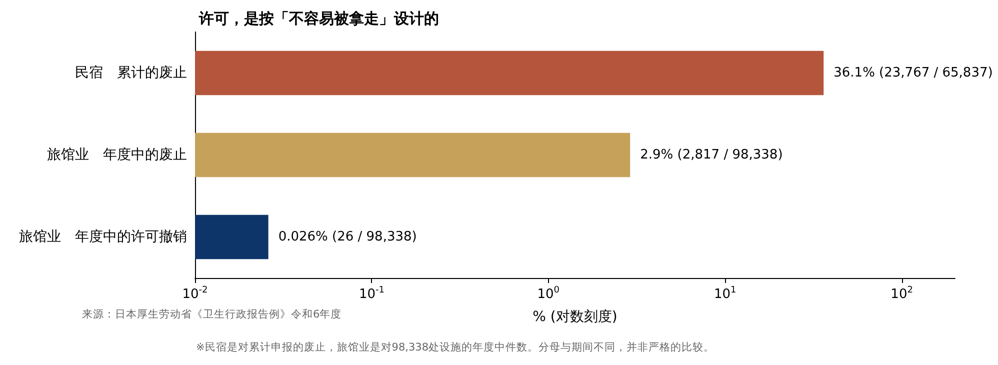  What do you see at coordinates (913, 73) in the screenshot?
I see `data-label: 36.1% (23,767 / 65,837)` at bounding box center [913, 73].